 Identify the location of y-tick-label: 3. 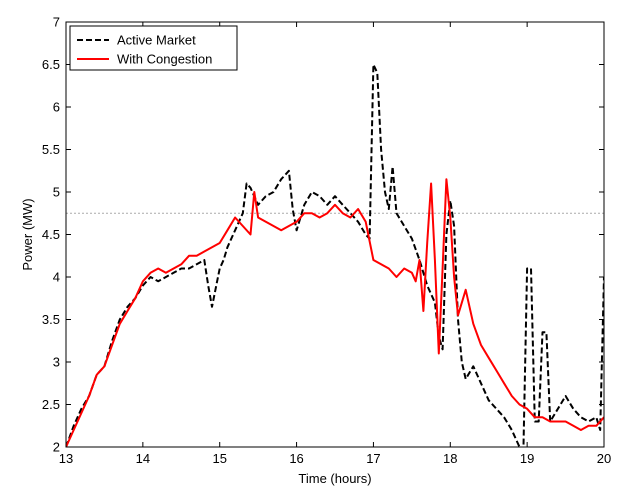
(56, 362).